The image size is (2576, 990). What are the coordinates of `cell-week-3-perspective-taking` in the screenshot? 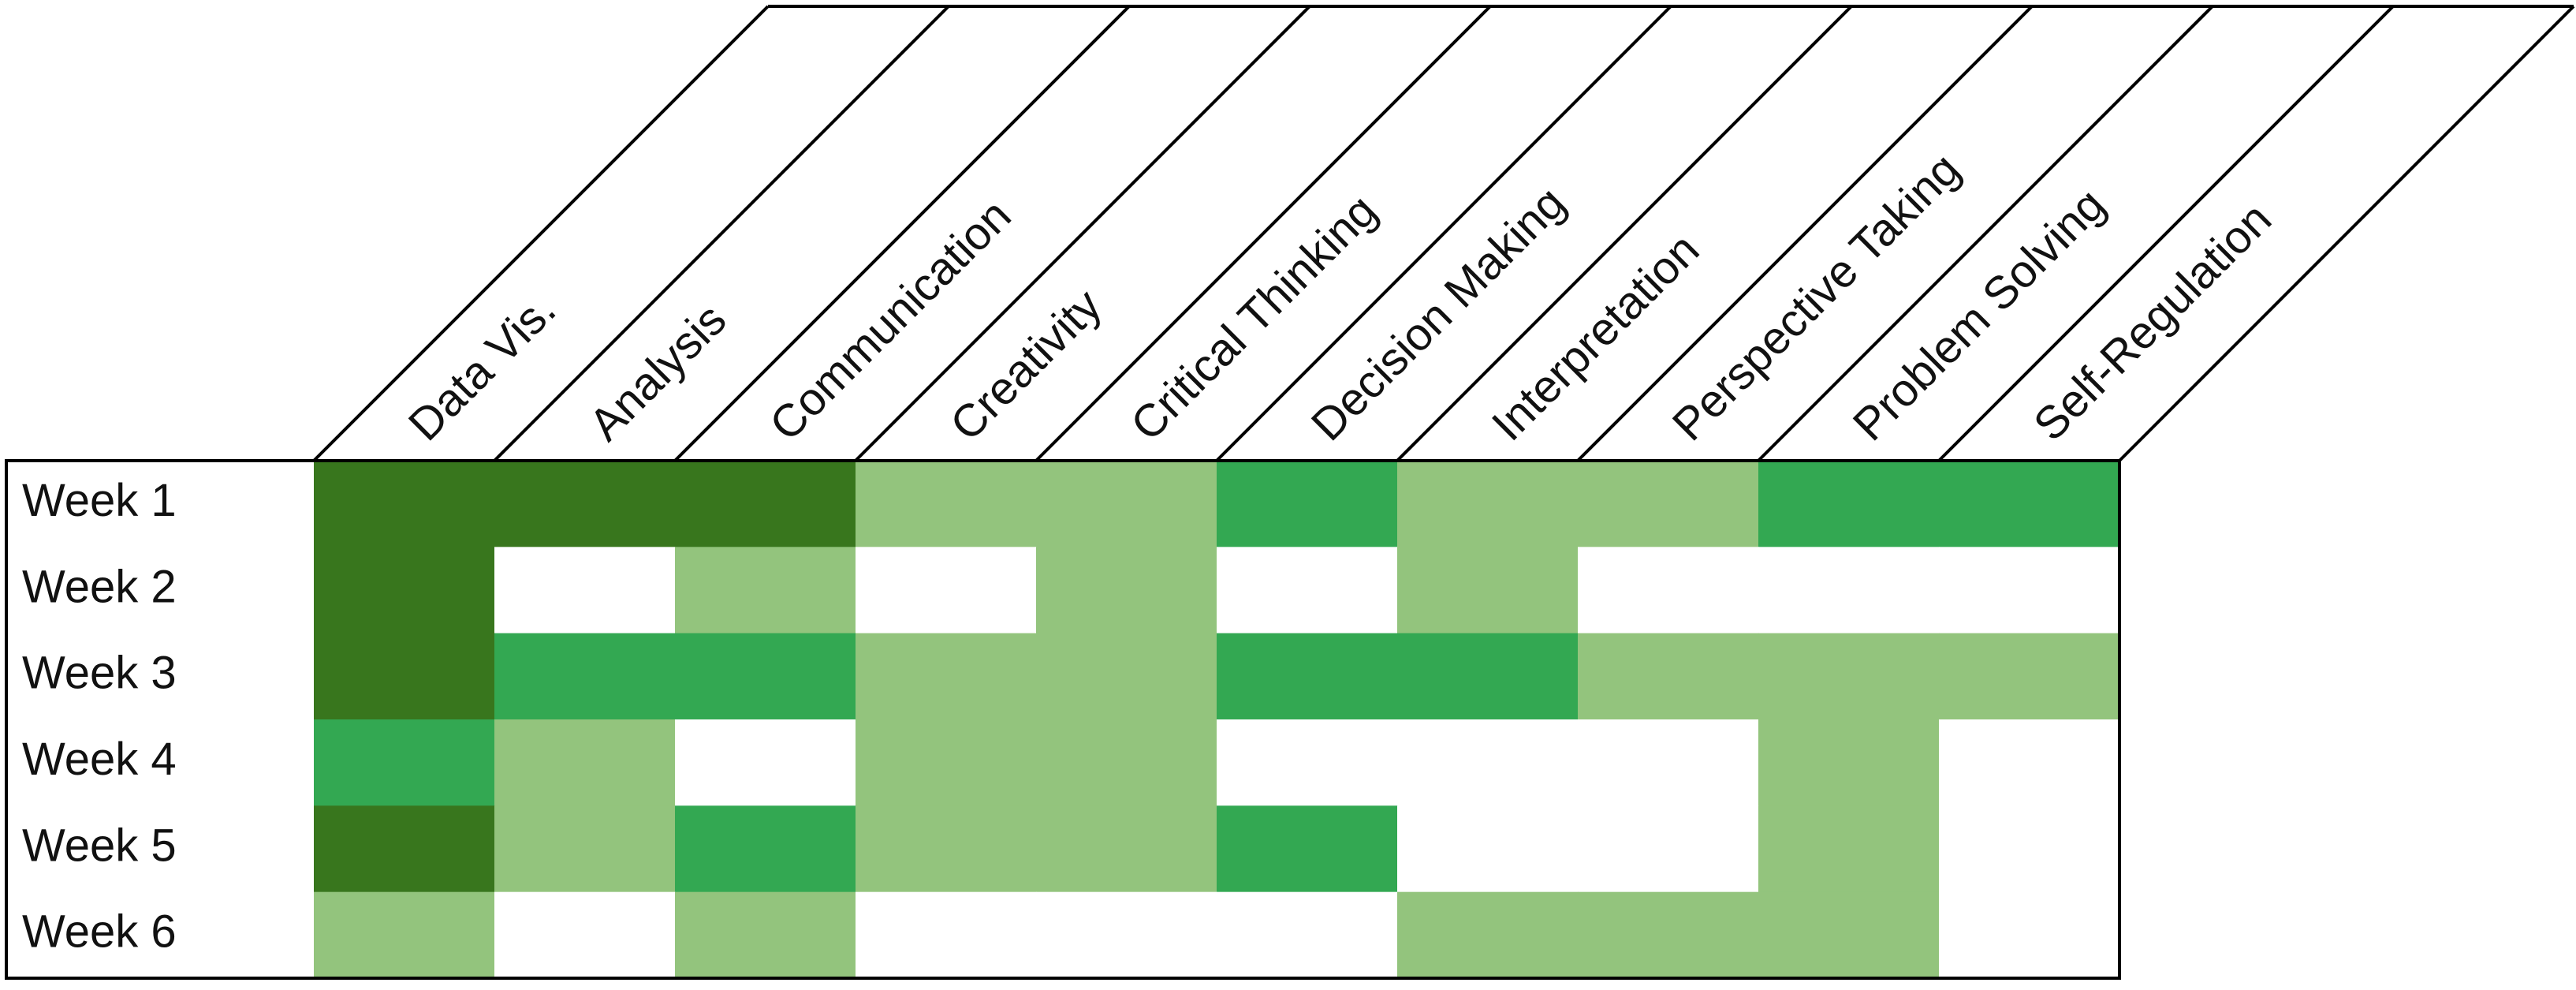 It's located at (1668, 676).